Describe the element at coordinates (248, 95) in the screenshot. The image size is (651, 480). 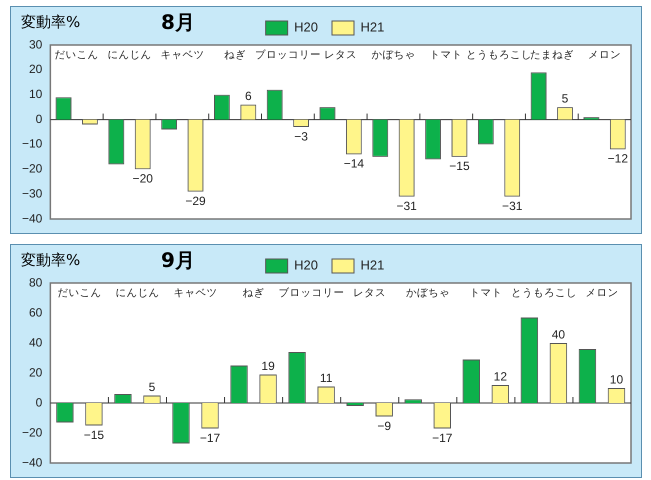
I see `data-label: 6` at that location.